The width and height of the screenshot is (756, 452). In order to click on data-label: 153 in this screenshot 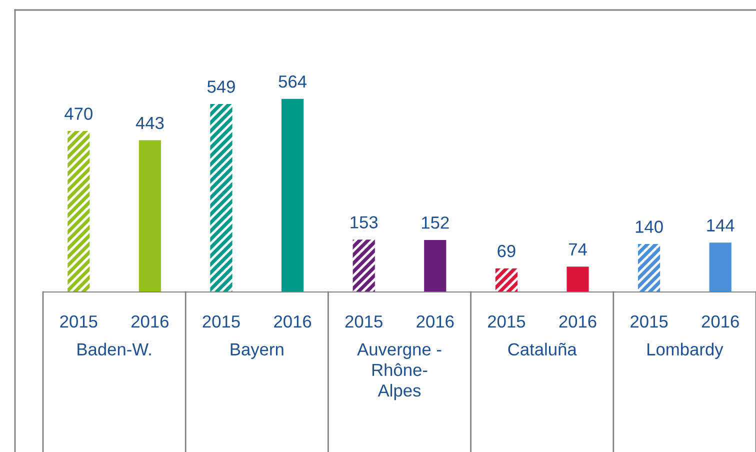, I will do `click(364, 222)`.